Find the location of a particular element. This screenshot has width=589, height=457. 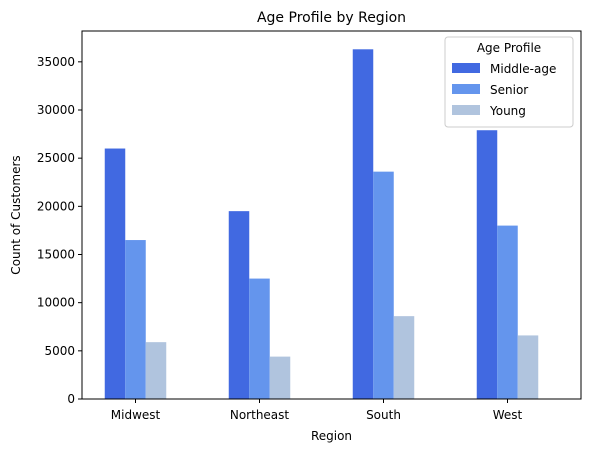

y-axis: 0 5000 10000 15000 20000 25000 30000 35000 is located at coordinates (59, 230).